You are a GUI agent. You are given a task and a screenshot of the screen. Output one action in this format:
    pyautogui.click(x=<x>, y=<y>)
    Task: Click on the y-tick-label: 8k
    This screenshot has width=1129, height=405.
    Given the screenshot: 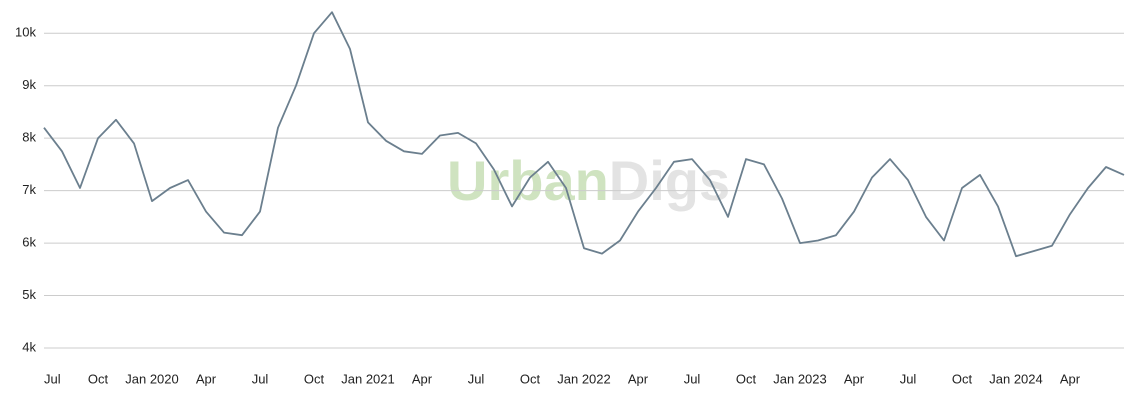 What is the action you would take?
    pyautogui.click(x=29, y=137)
    